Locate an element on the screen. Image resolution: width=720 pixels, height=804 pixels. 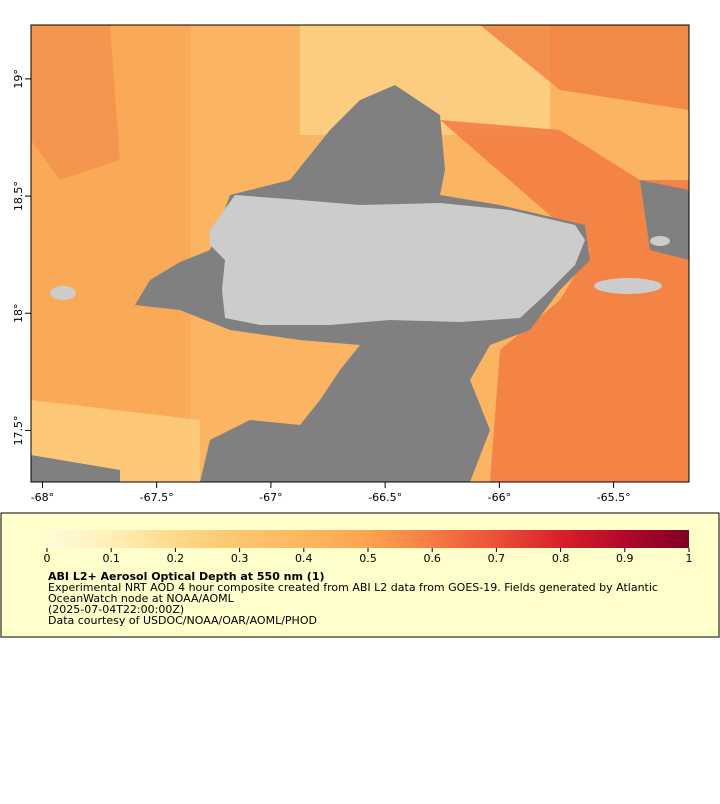
colorbar-tick-label: 0.3 is located at coordinates (240, 558).